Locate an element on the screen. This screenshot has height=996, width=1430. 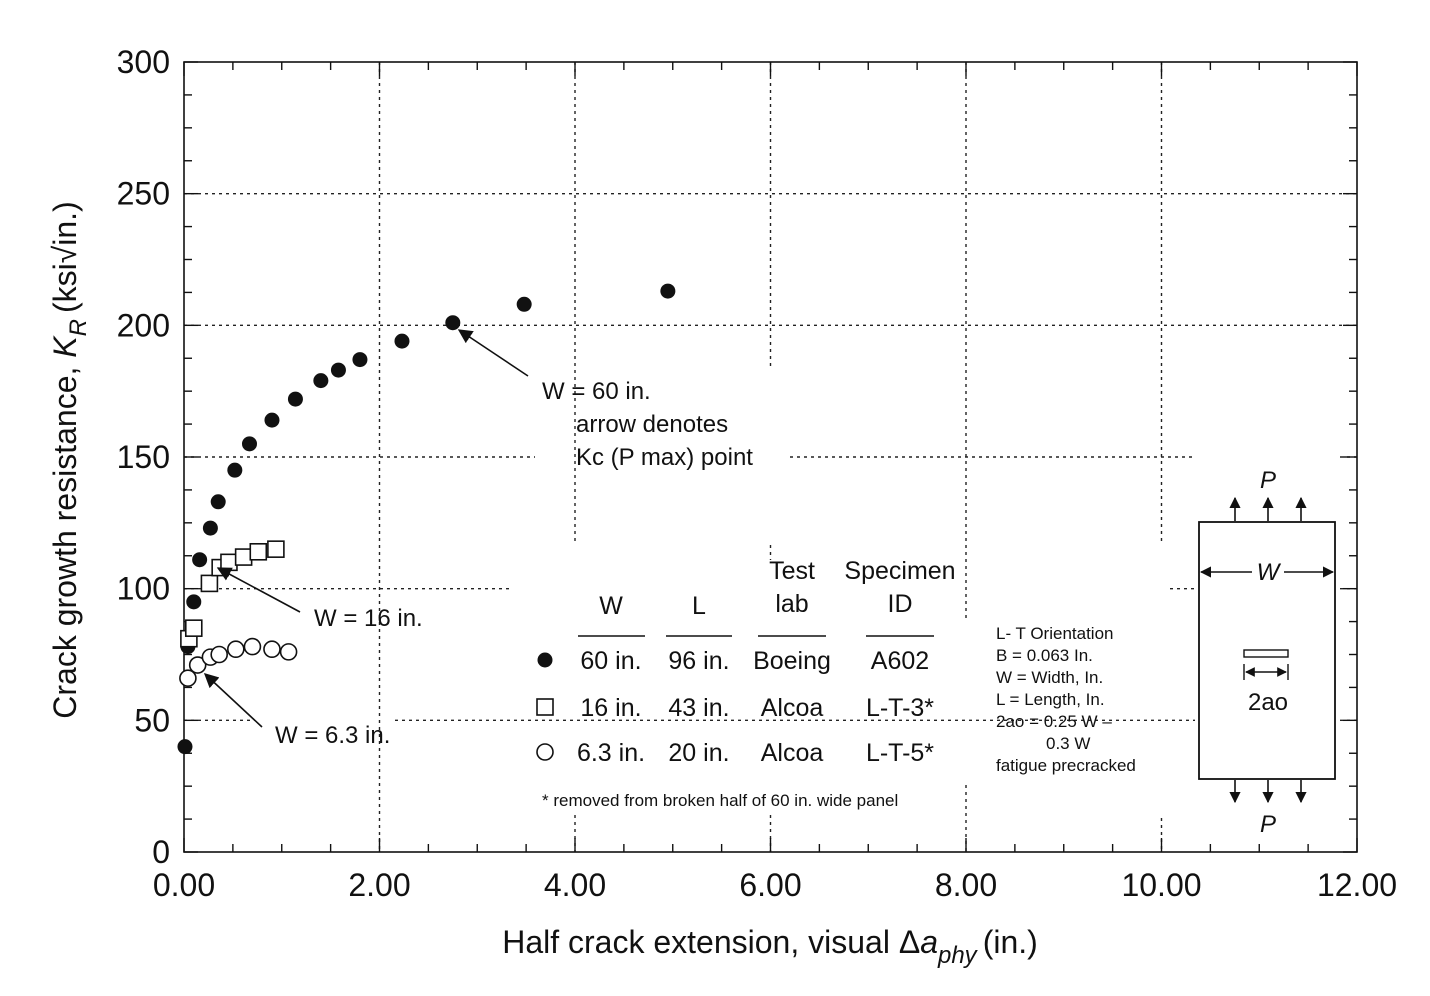
table-row-1-w: 60 in. is located at coordinates (610, 661).